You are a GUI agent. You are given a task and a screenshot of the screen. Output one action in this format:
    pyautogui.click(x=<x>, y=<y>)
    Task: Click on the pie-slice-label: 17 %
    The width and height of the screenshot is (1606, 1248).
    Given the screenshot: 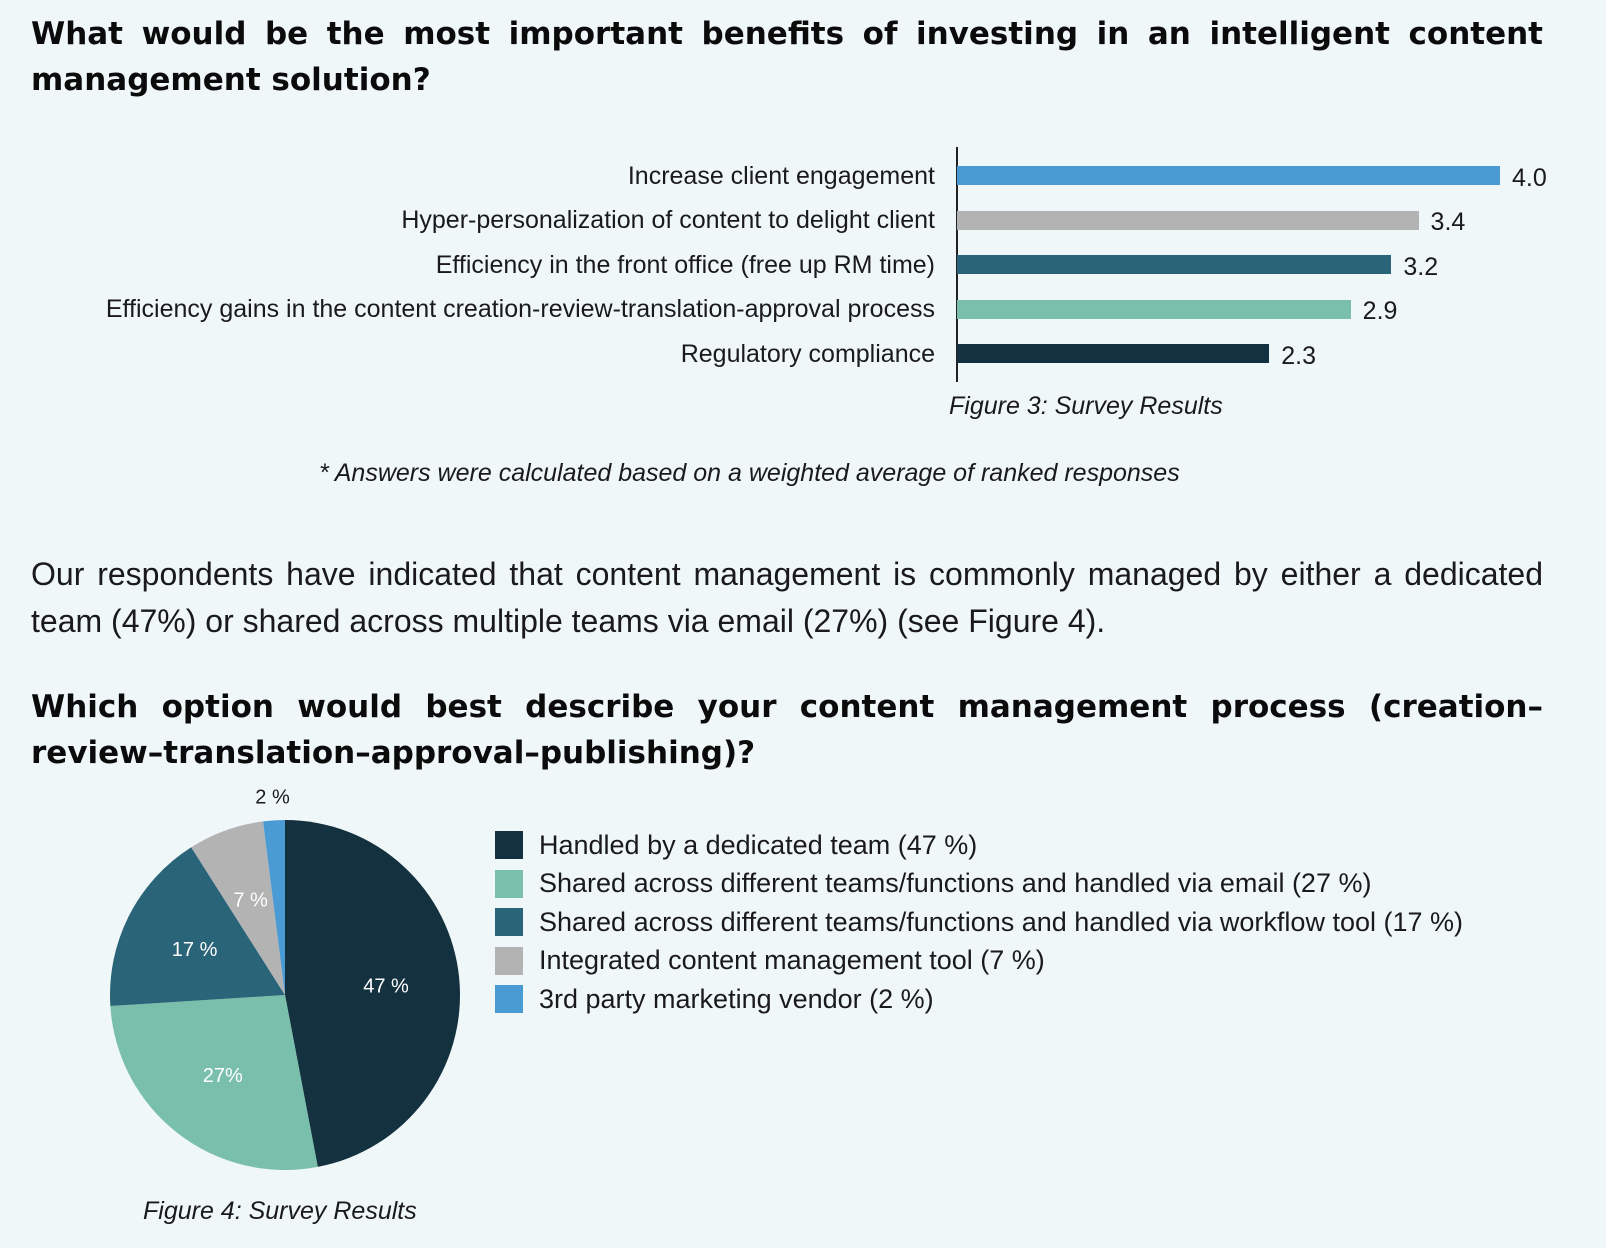 What is the action you would take?
    pyautogui.click(x=195, y=950)
    